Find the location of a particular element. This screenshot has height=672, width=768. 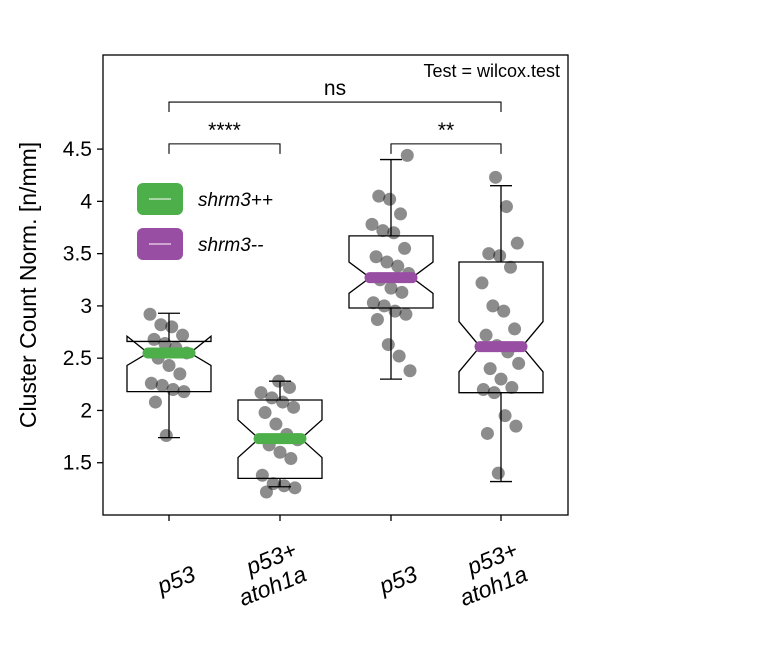

y-tick-label: 3 is located at coordinates (86, 306).